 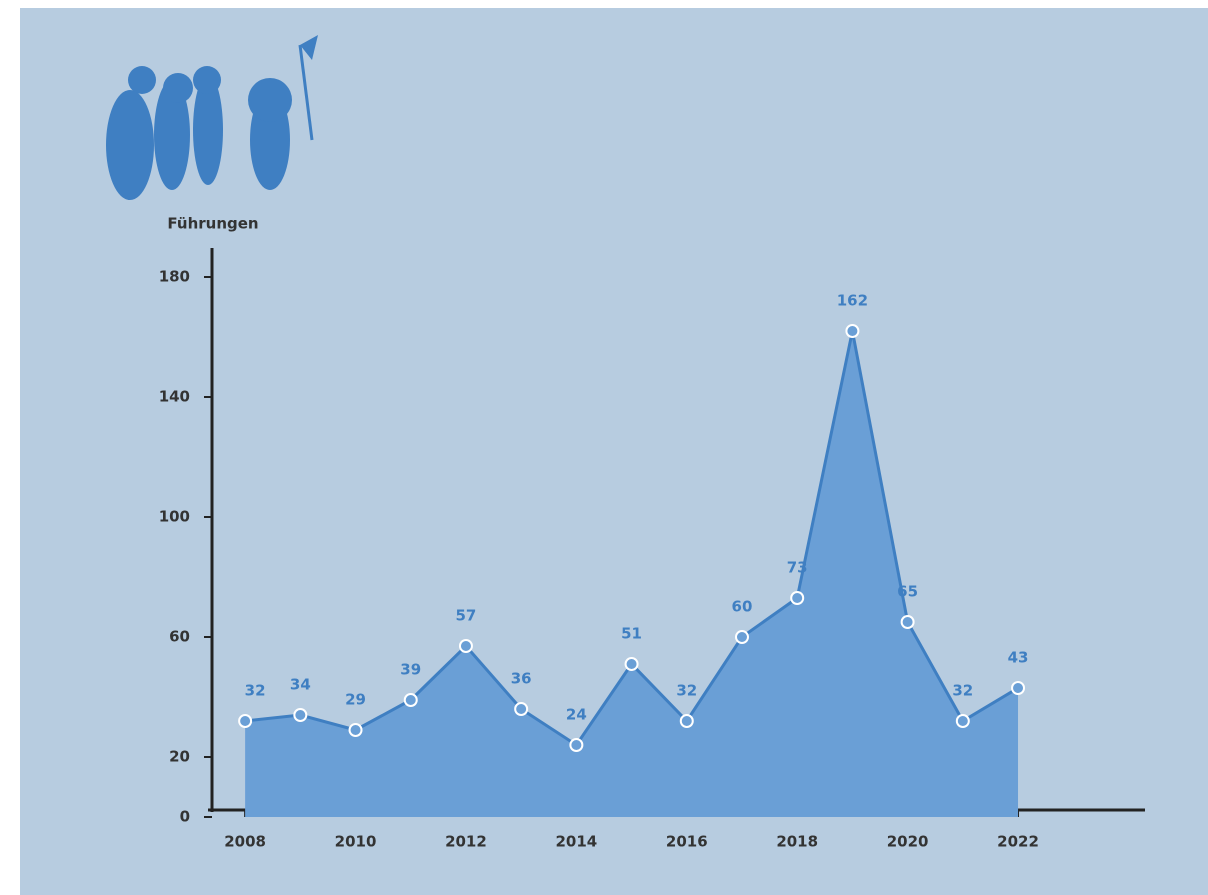 What do you see at coordinates (300, 685) in the screenshot?
I see `value-label: 34` at bounding box center [300, 685].